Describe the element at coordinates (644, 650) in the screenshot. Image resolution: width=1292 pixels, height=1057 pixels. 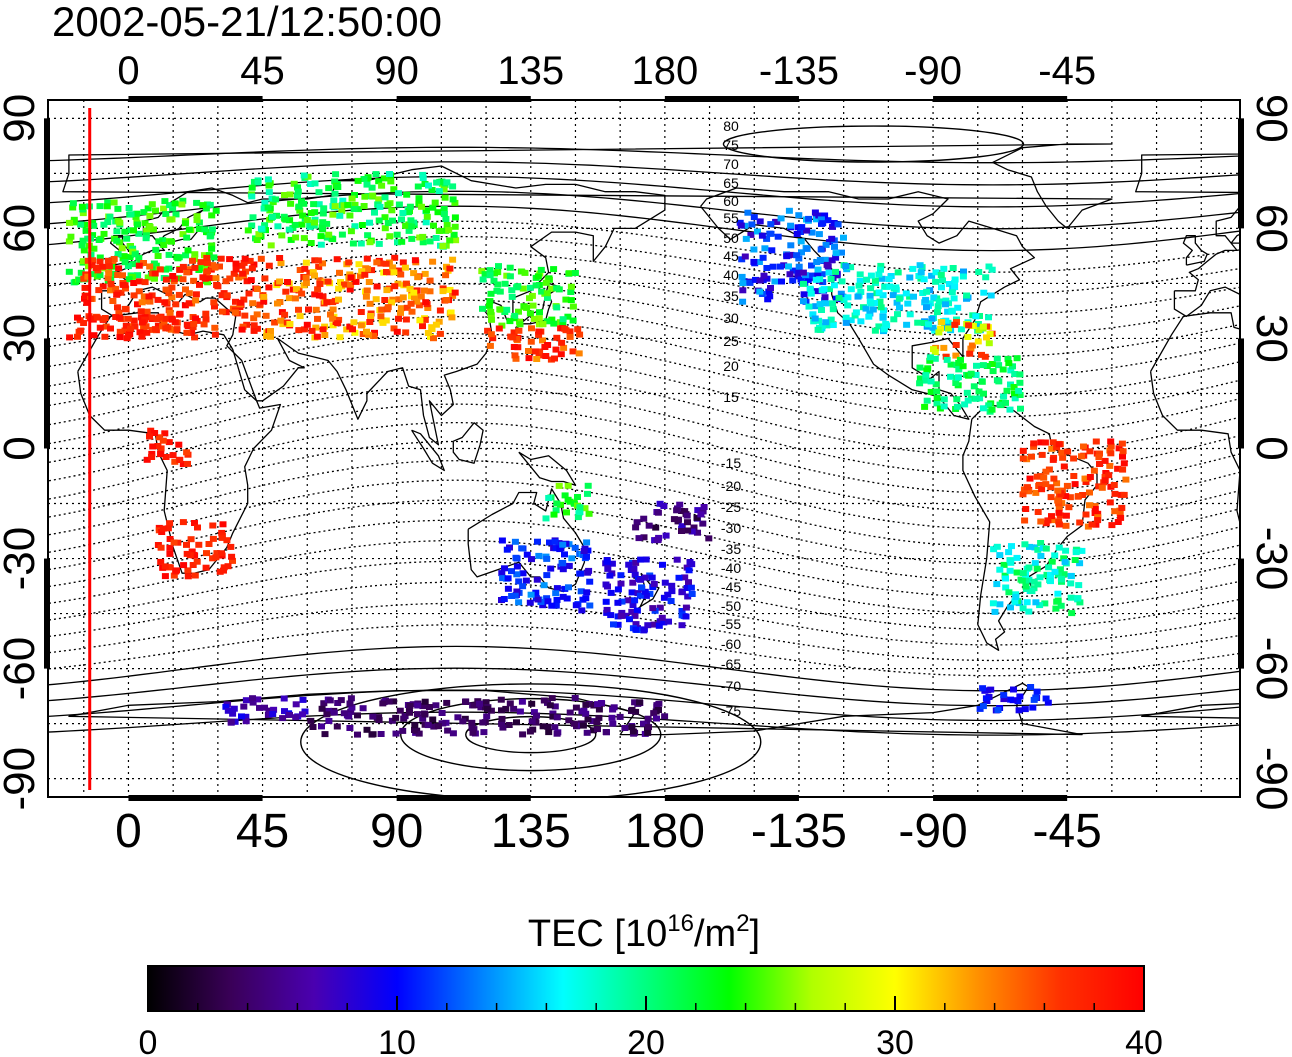
I see `mlat-contour` at that location.